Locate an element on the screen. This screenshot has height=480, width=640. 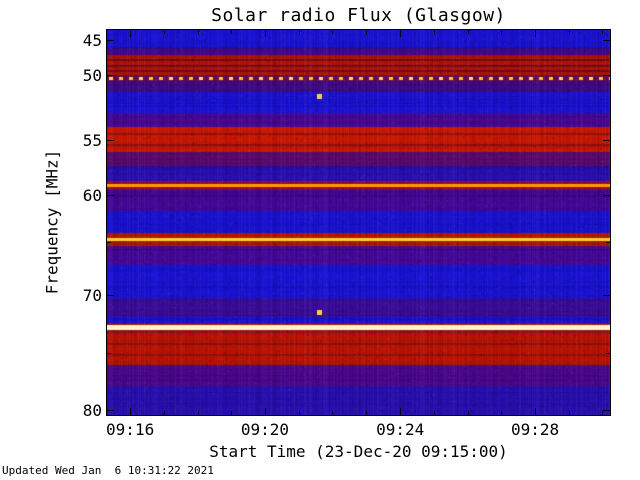
update-timestamp: Updated Wed Jan 6 10:31:22 2021 is located at coordinates (108, 470).